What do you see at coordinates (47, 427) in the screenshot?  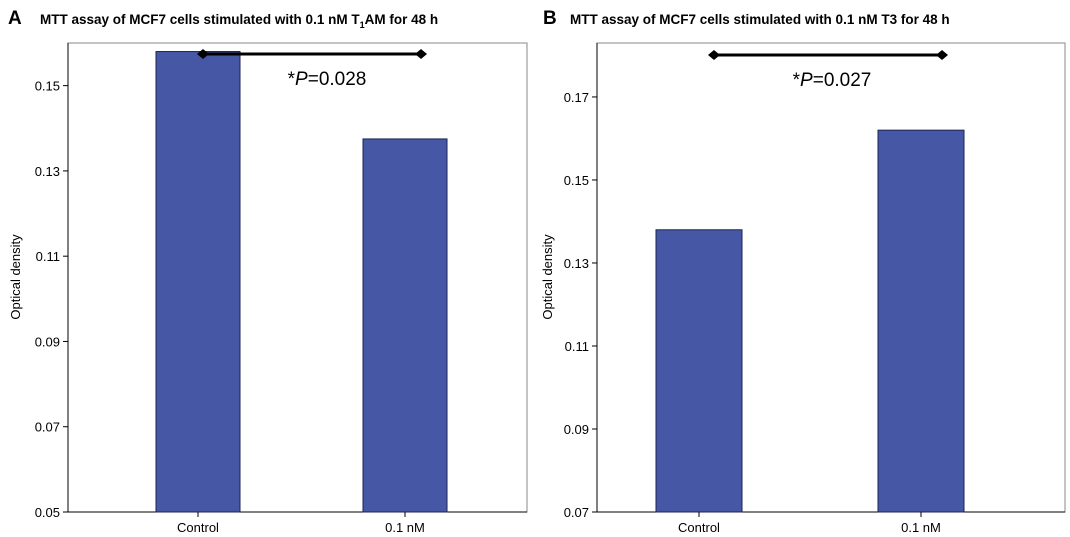 I see `y-tick-label-1: 0.07` at bounding box center [47, 427].